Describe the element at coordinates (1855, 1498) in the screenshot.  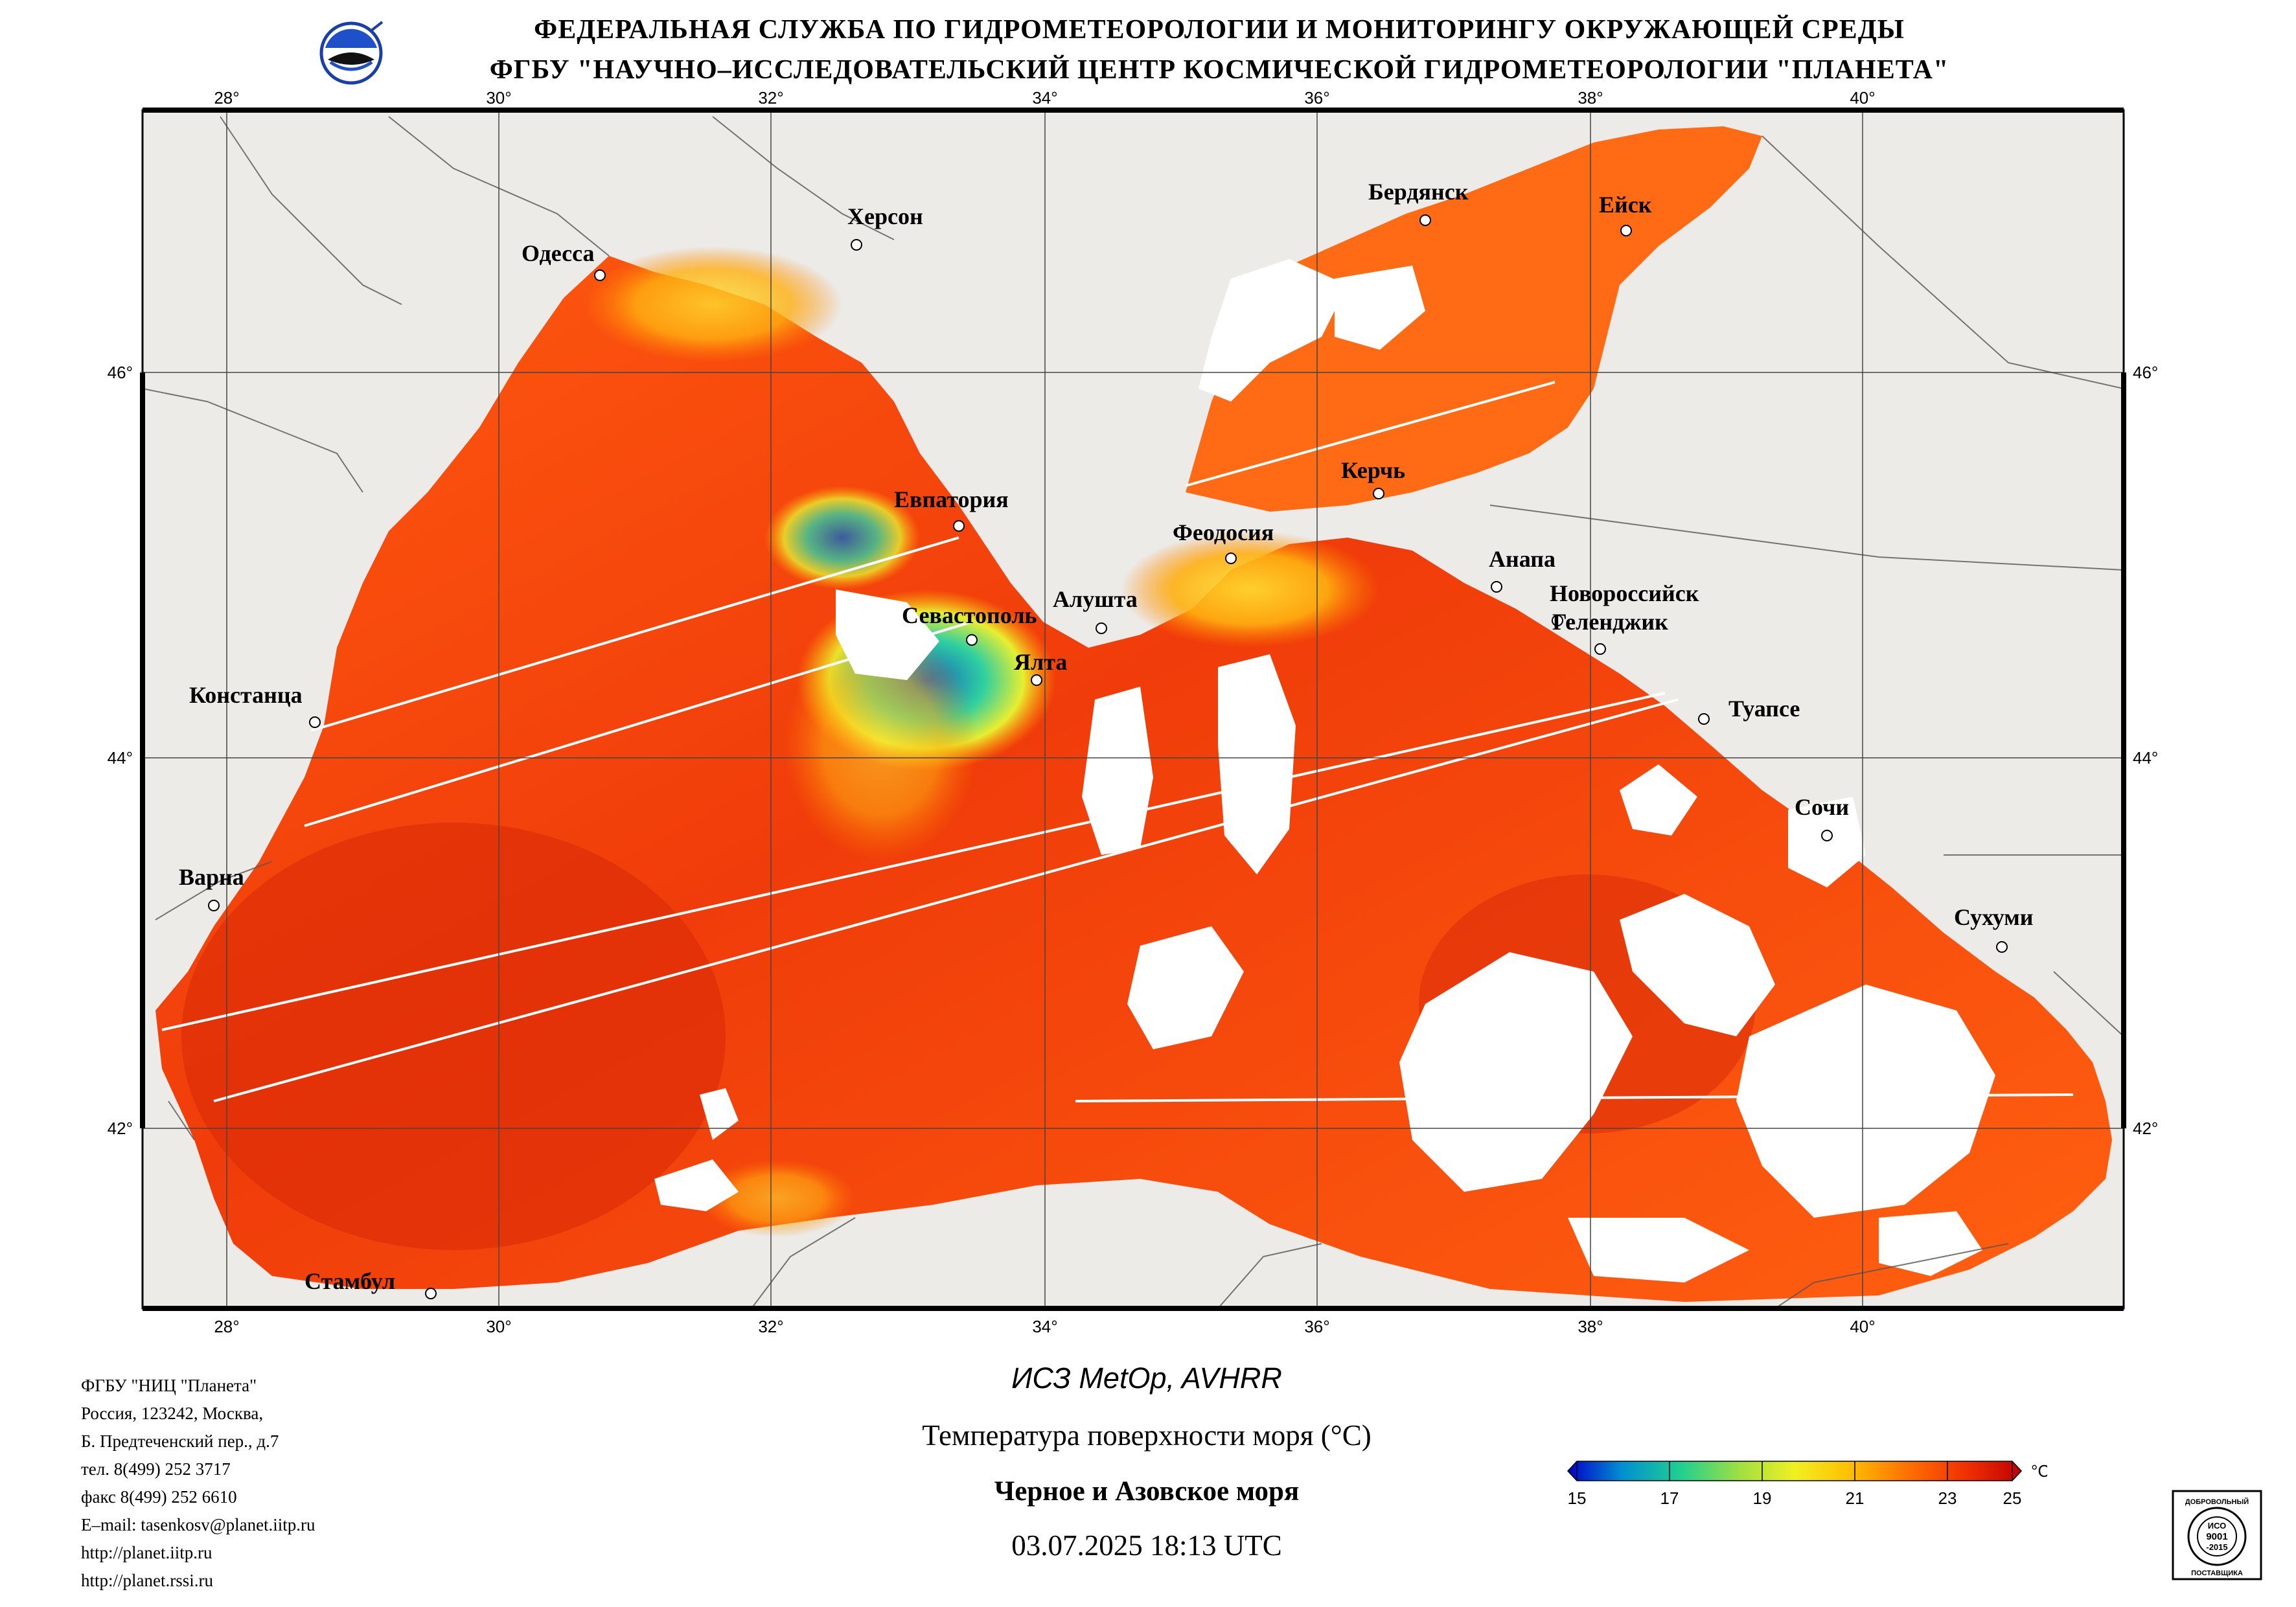
I see `legend-tick: 21` at that location.